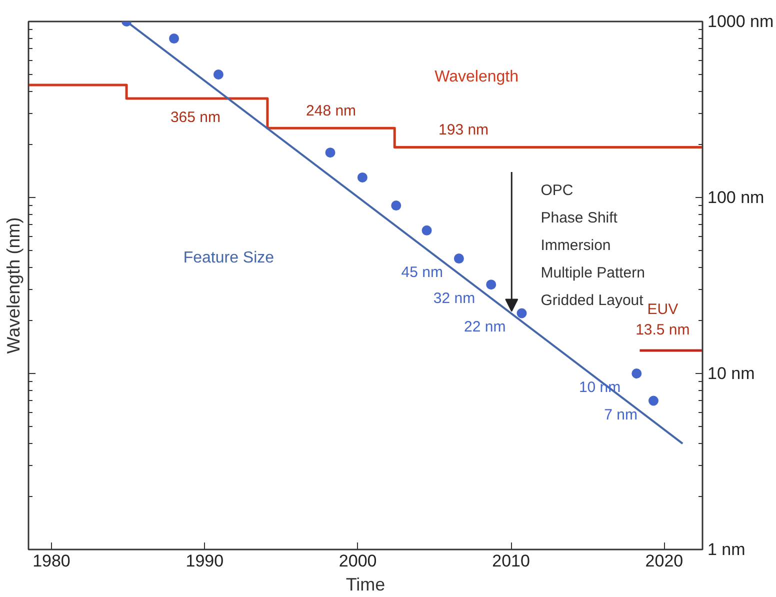 The height and width of the screenshot is (597, 776). What do you see at coordinates (454, 299) in the screenshot?
I see `data-label: 32 nm` at bounding box center [454, 299].